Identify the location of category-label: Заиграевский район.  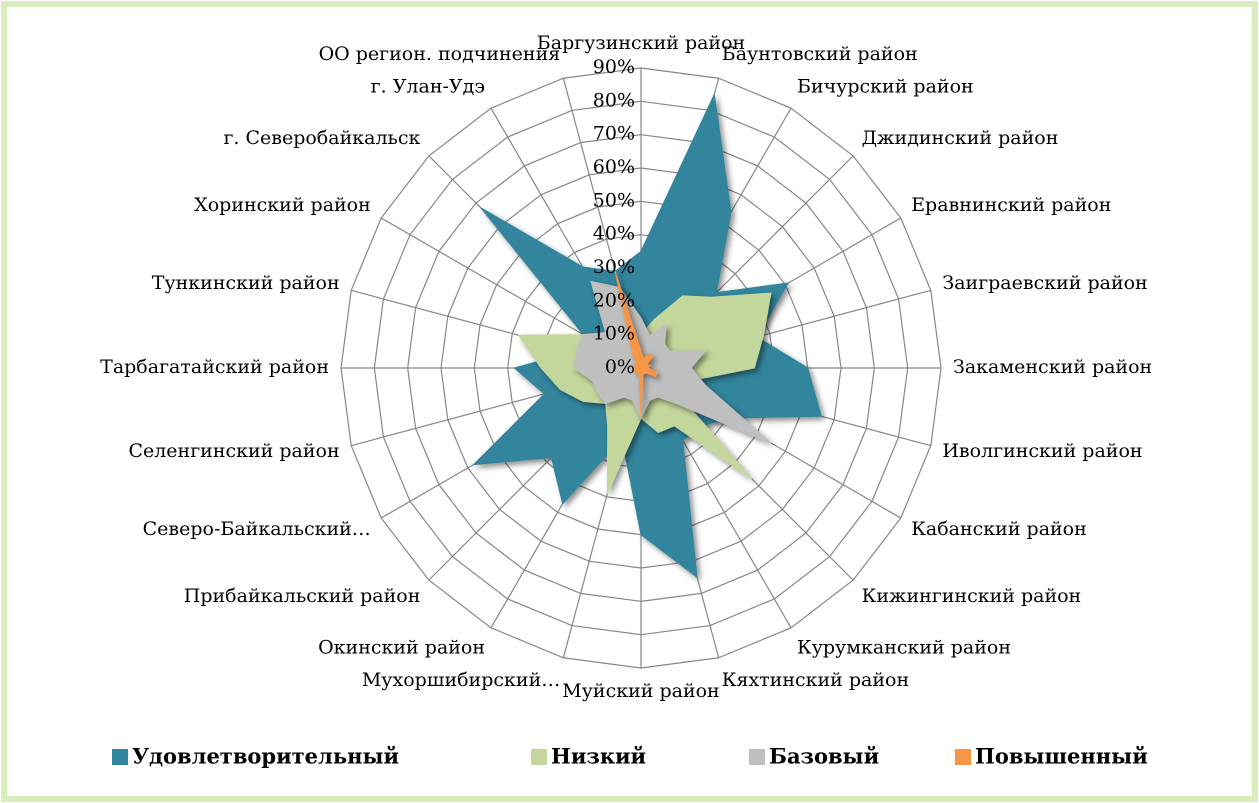
(1044, 283).